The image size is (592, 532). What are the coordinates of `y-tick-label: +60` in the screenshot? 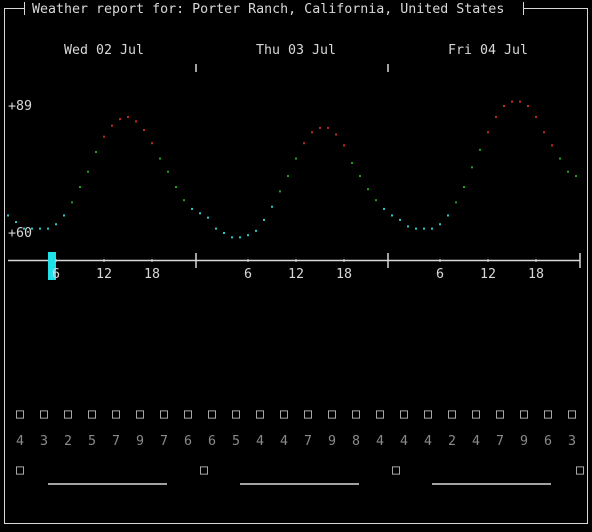 It's located at (20, 233).